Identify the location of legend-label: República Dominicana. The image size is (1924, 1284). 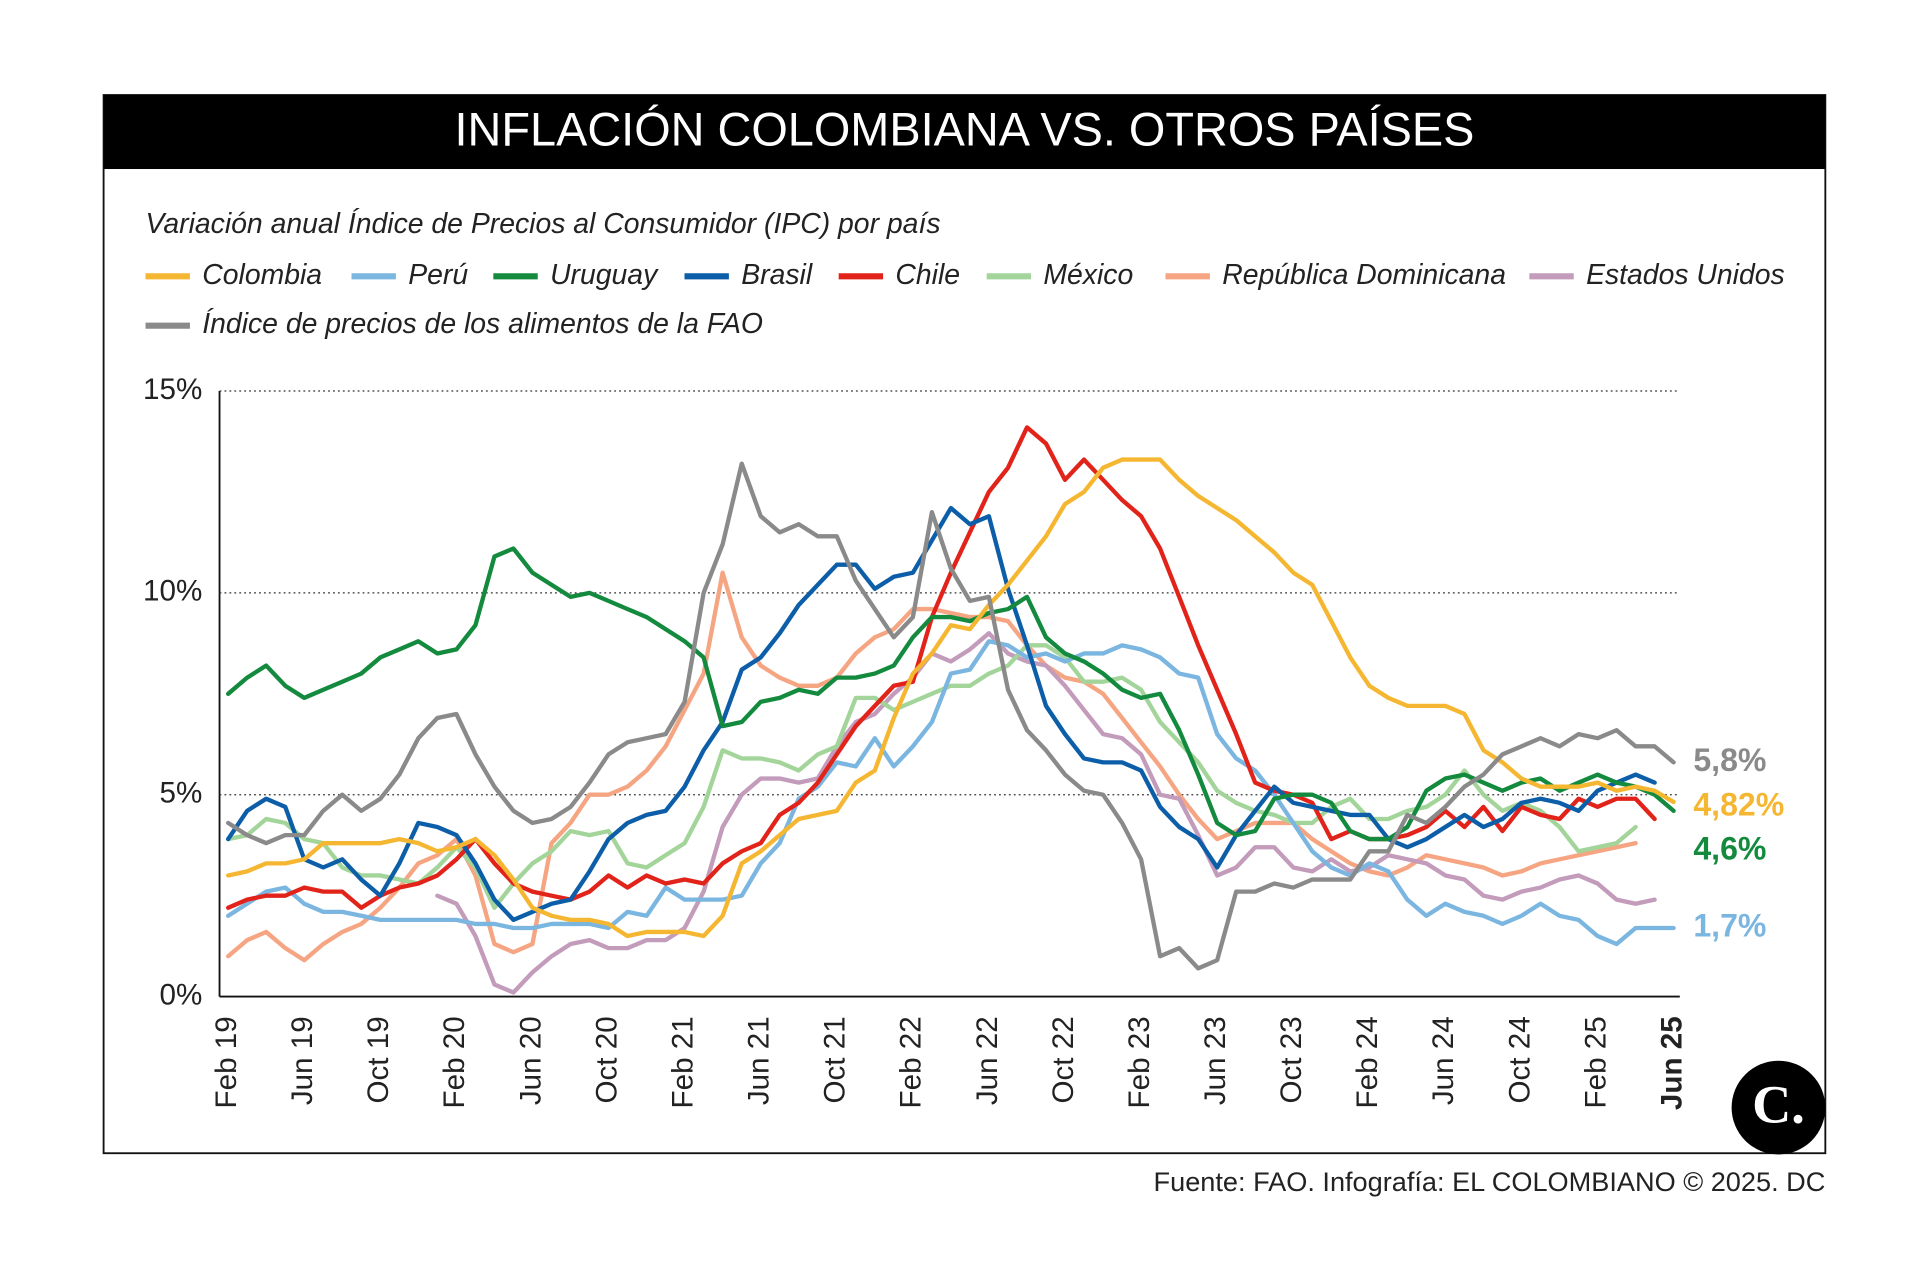
(1364, 275).